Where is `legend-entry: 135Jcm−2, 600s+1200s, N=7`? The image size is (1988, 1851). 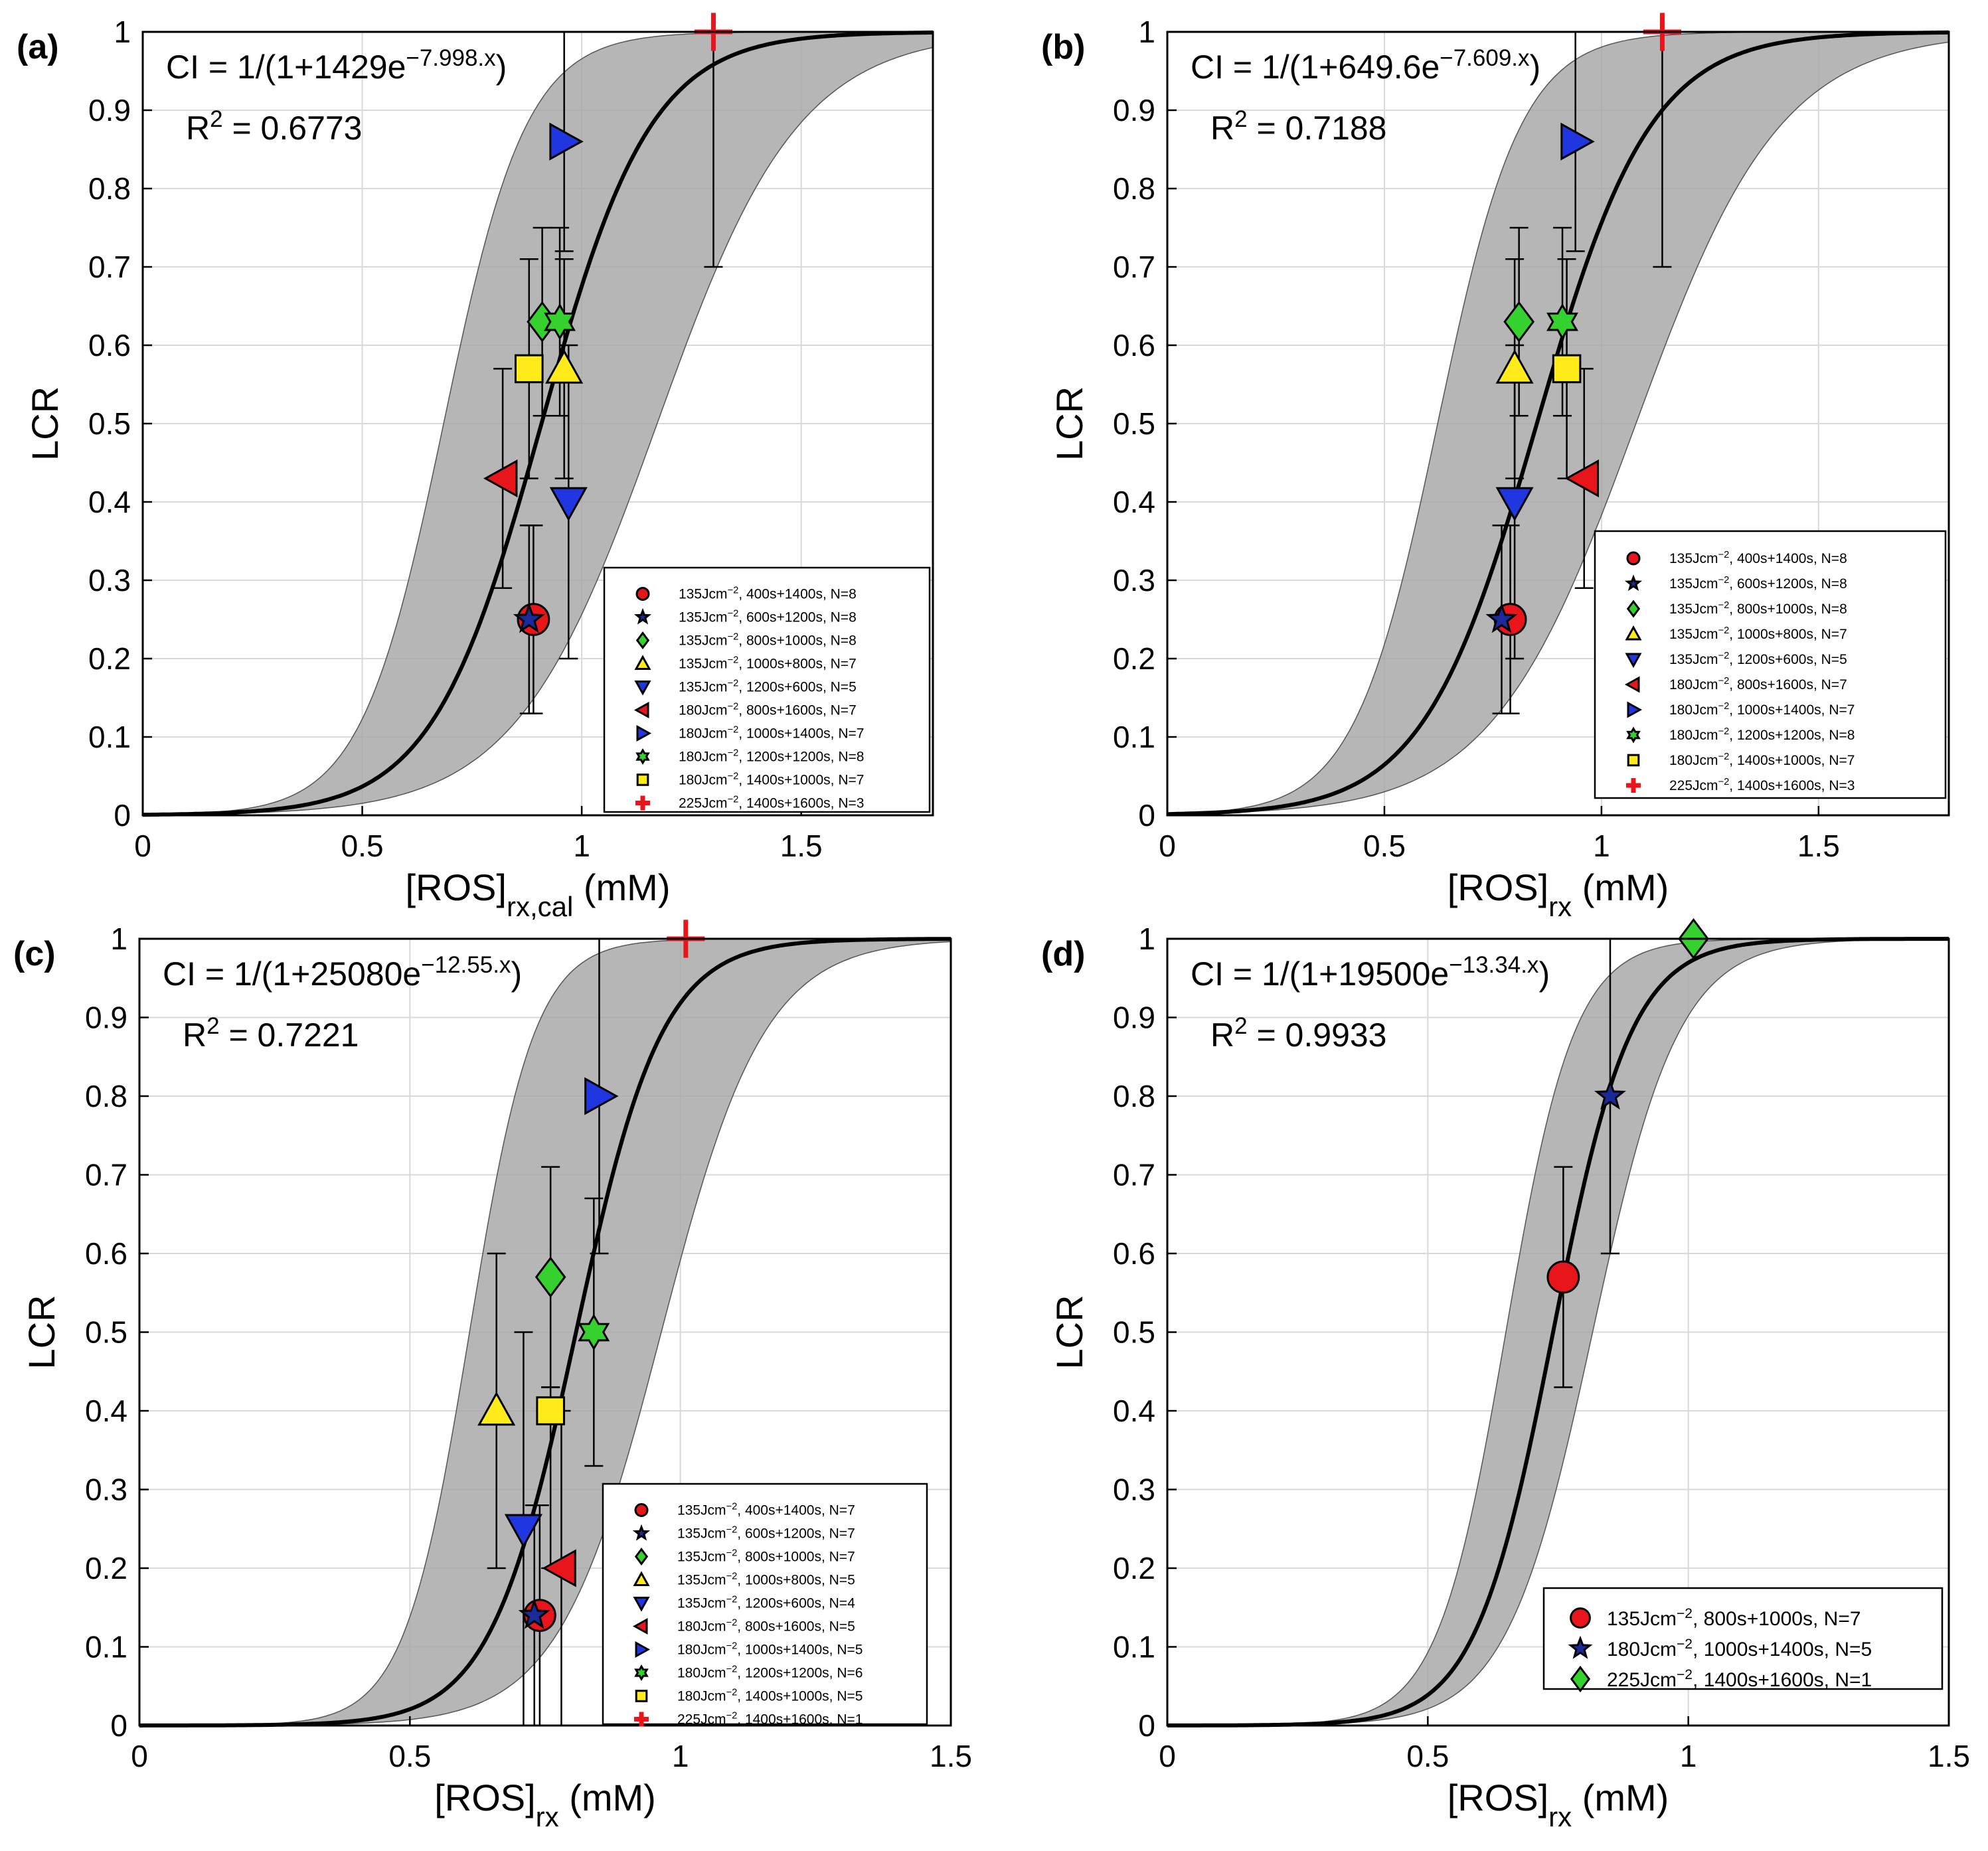
legend-entry: 135Jcm−2, 600s+1200s, N=7 is located at coordinates (766, 1533).